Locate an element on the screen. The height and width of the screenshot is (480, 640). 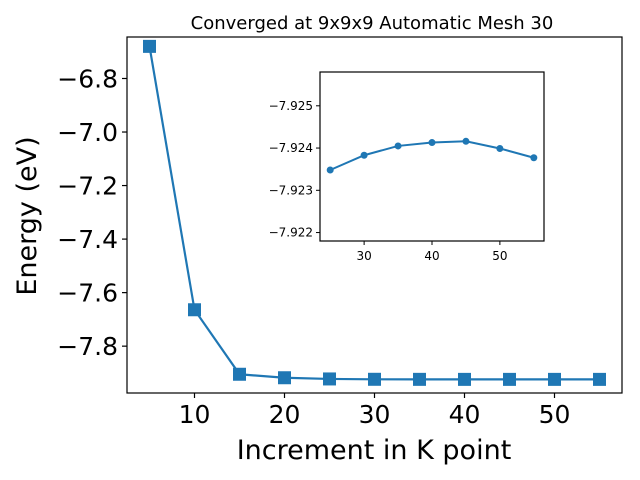
x-tick-label: 20 is located at coordinates (285, 414).